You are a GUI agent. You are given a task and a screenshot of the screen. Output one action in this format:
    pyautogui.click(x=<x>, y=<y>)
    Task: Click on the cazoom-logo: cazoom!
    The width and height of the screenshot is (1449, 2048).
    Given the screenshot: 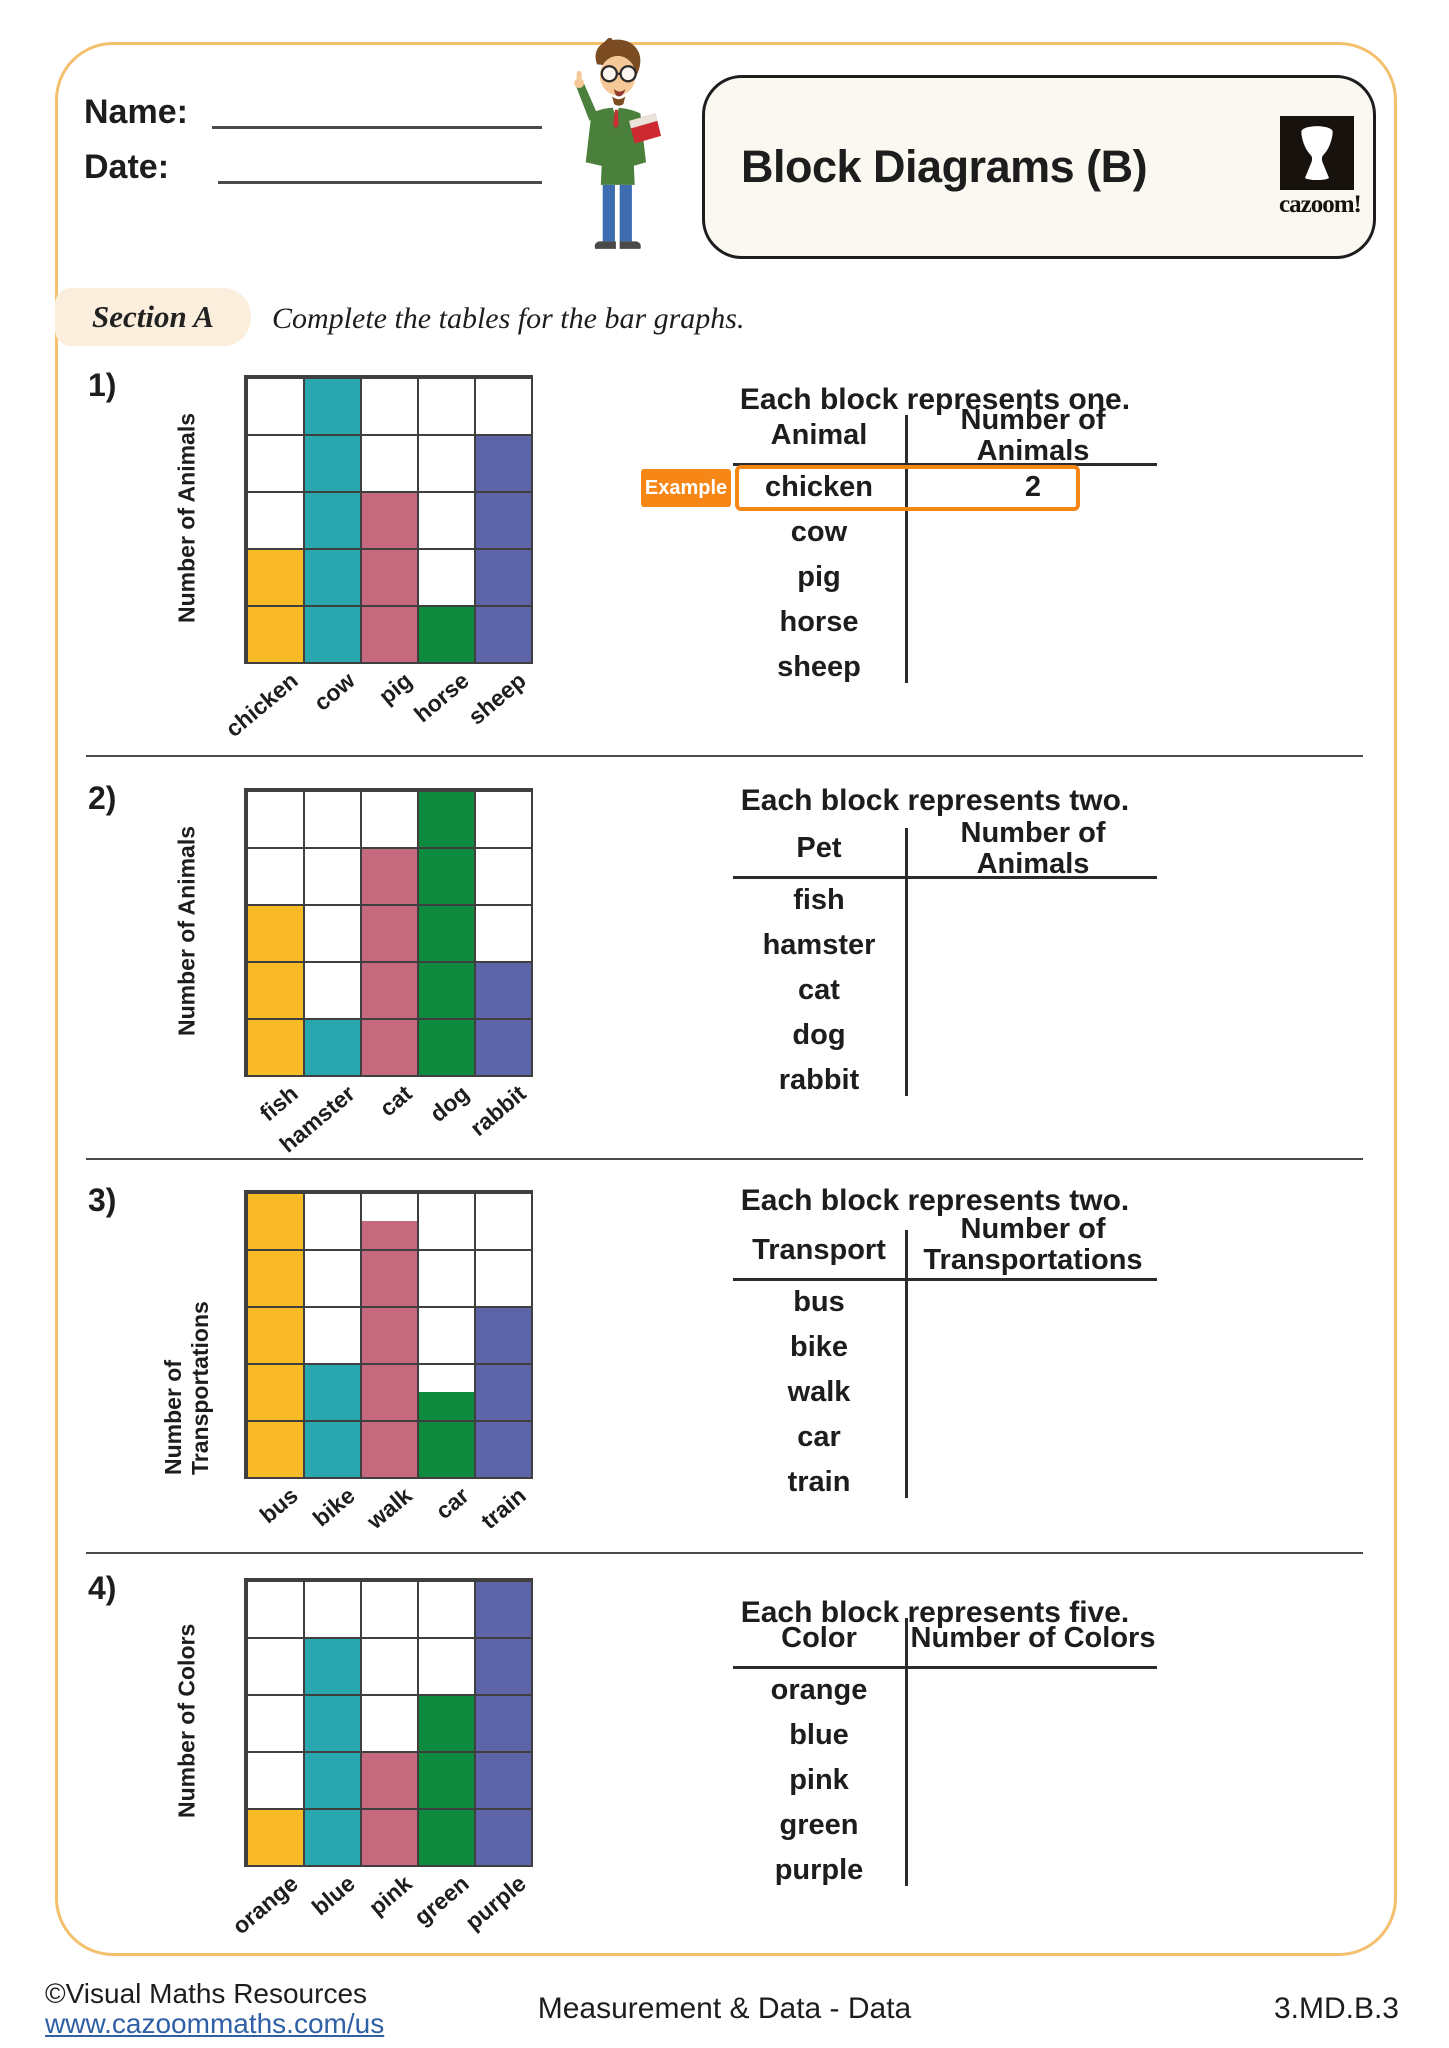 What is the action you would take?
    pyautogui.click(x=1320, y=167)
    